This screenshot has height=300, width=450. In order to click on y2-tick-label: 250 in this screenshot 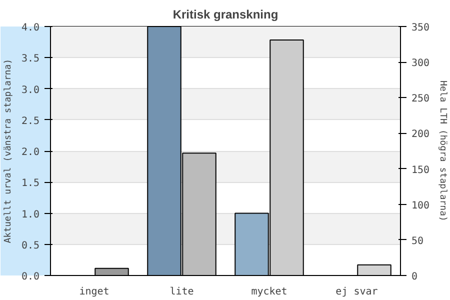, I will do `click(421, 99)`.